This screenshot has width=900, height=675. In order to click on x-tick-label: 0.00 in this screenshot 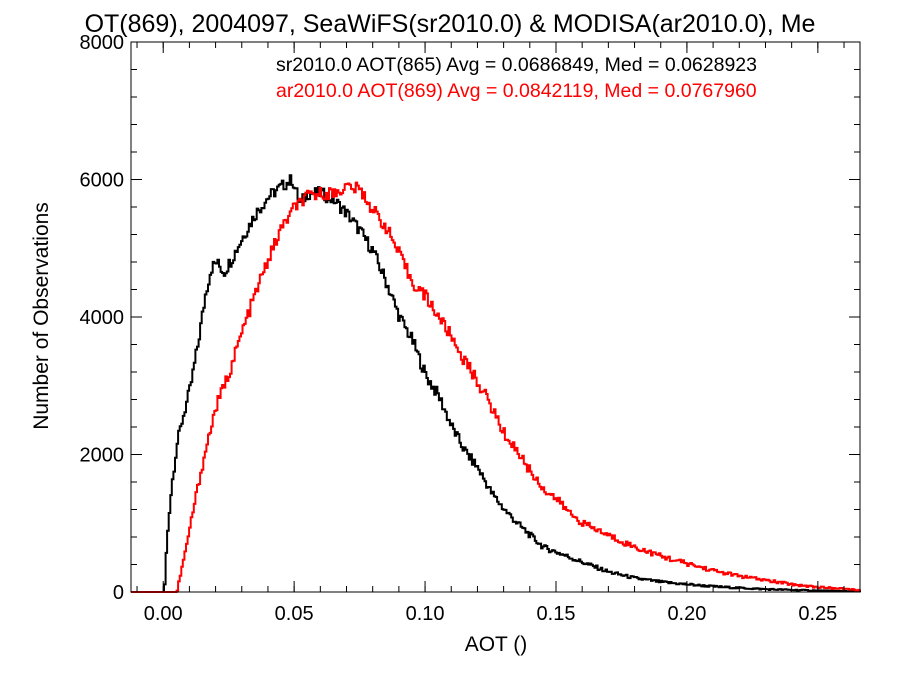, I will do `click(163, 614)`.